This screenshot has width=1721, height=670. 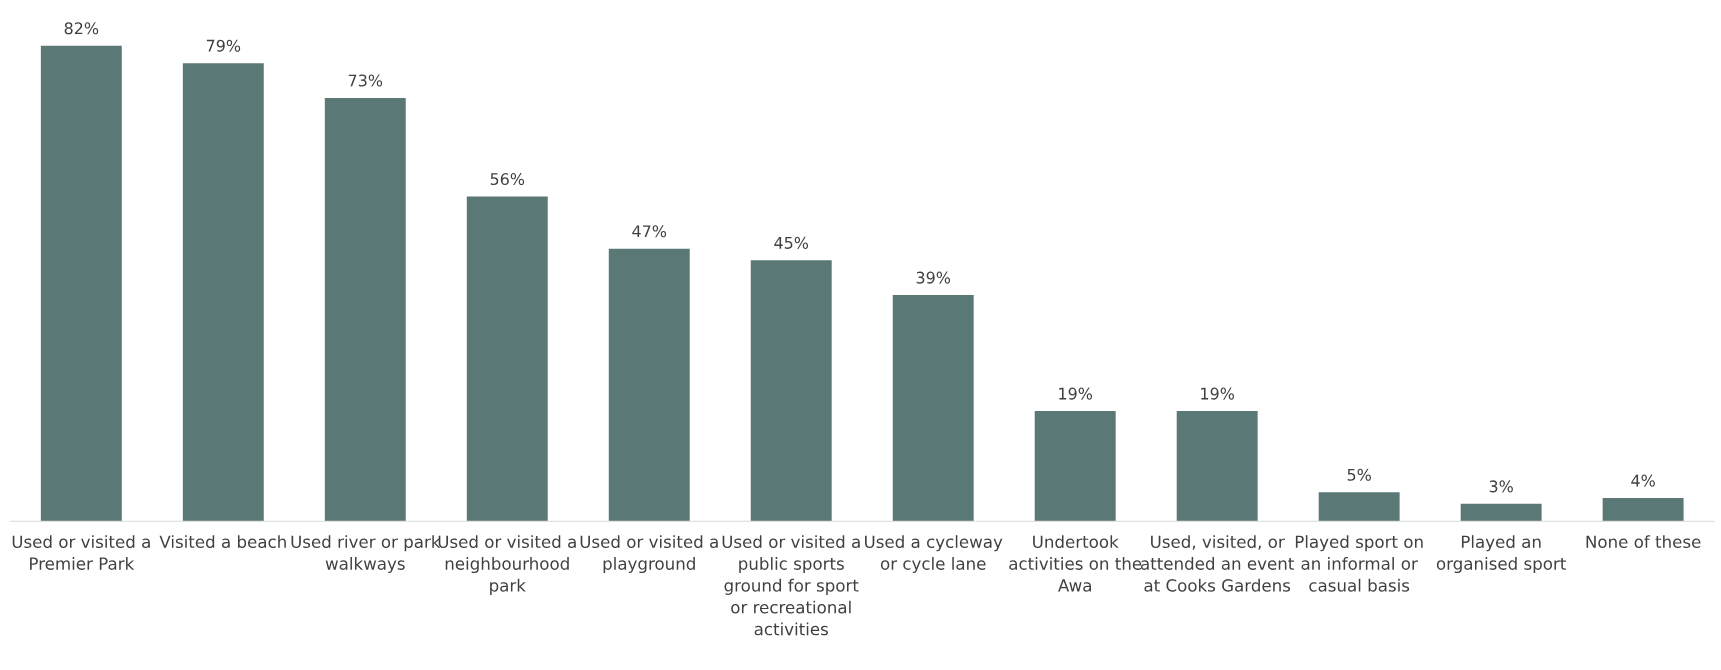 I want to click on data-label: 4%, so click(x=1643, y=480).